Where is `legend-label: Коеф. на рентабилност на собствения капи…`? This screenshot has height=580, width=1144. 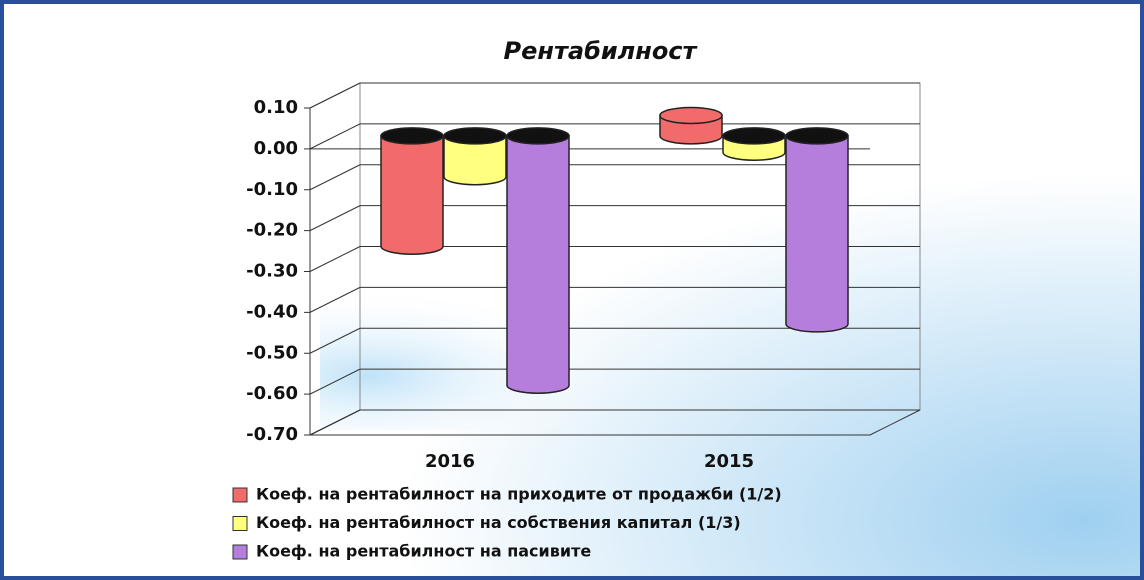
legend-label: Коеф. на рентабилност на собствения капи… is located at coordinates (498, 522).